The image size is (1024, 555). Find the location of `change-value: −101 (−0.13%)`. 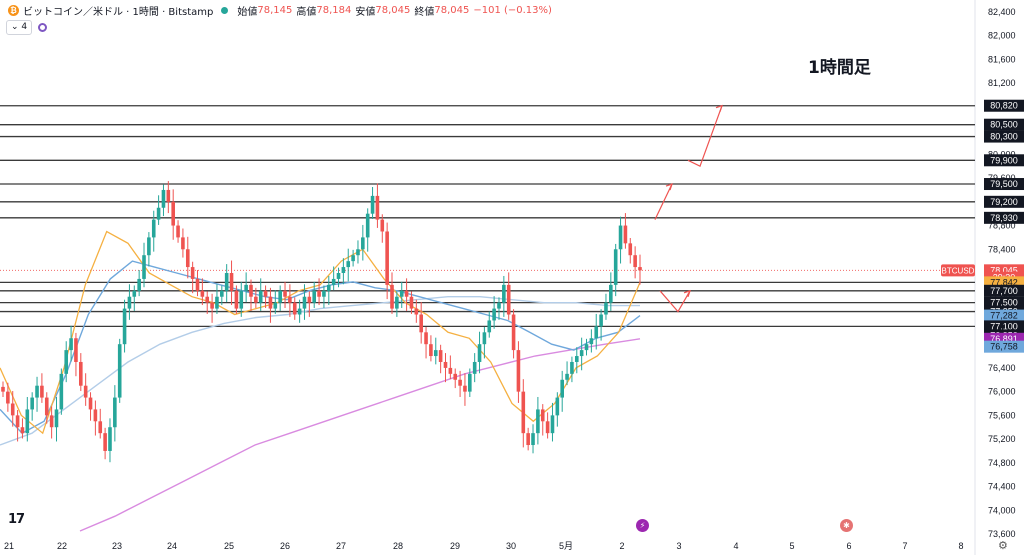

change-value: −101 (−0.13%) is located at coordinates (512, 10).